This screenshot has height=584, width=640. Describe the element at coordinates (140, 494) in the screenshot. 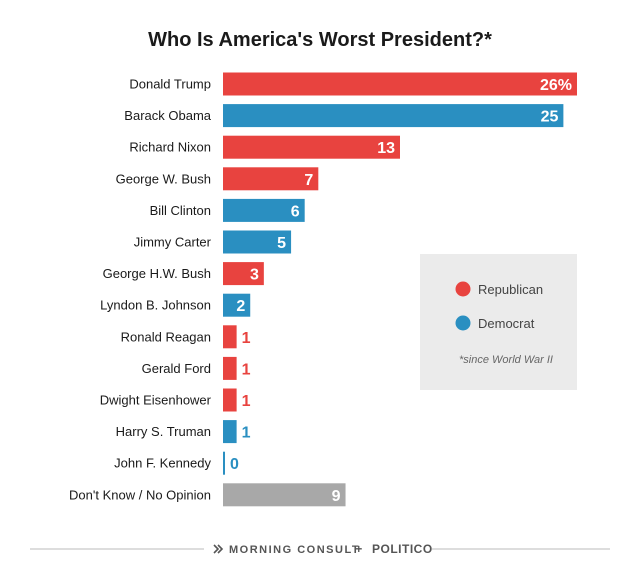

I see `category-label-don-t-know-no-opinion: Don't Know / No Opinion` at that location.